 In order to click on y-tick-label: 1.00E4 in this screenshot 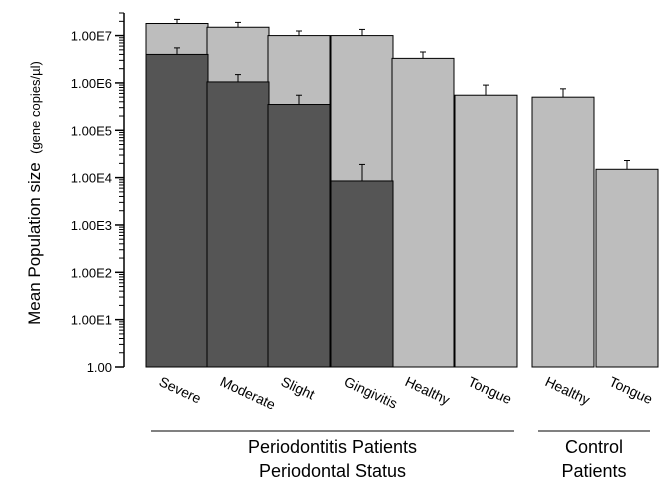, I will do `click(91, 178)`.